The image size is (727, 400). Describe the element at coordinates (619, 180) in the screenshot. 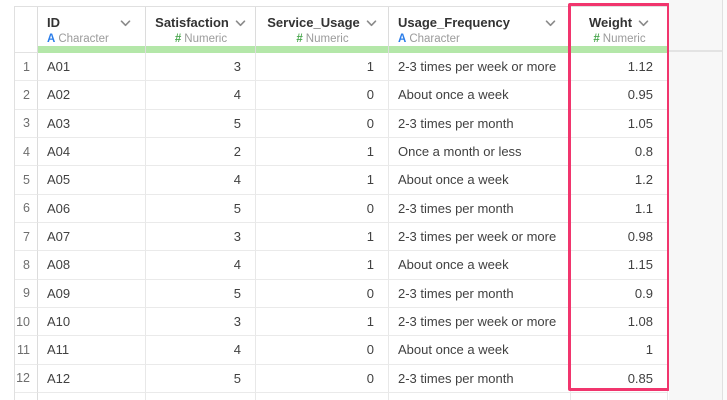

I see `table-cell: 1.2` at that location.